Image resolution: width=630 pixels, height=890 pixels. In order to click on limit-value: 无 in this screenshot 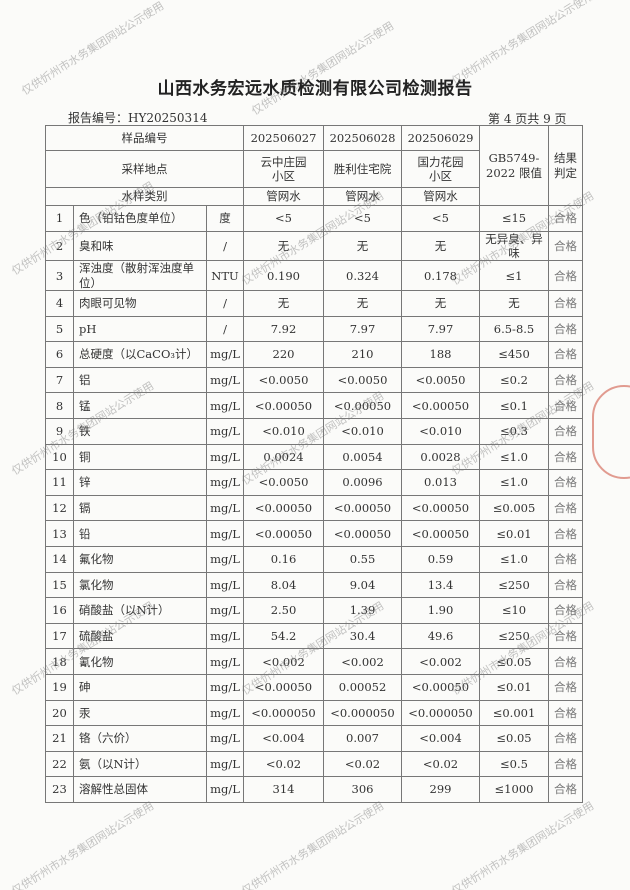, I will do `click(514, 303)`.